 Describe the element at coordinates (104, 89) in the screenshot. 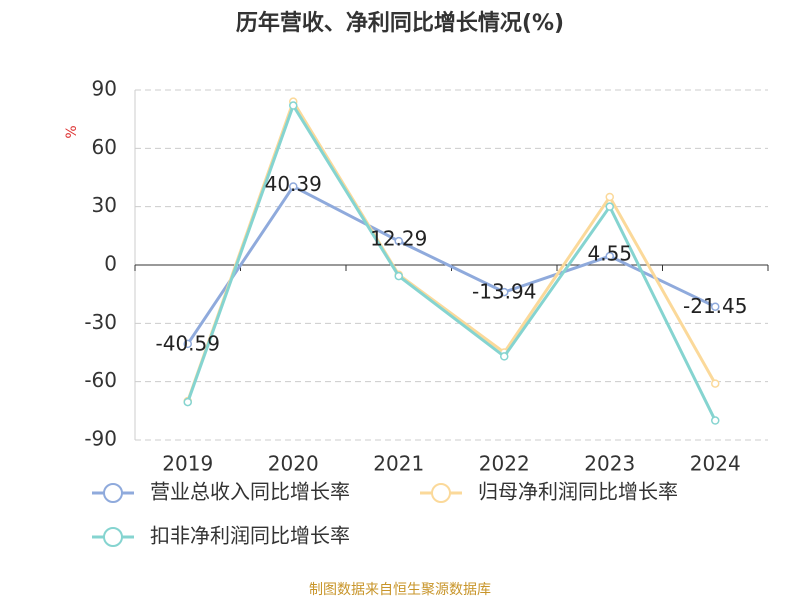

I see `y-tick-label: 90` at that location.